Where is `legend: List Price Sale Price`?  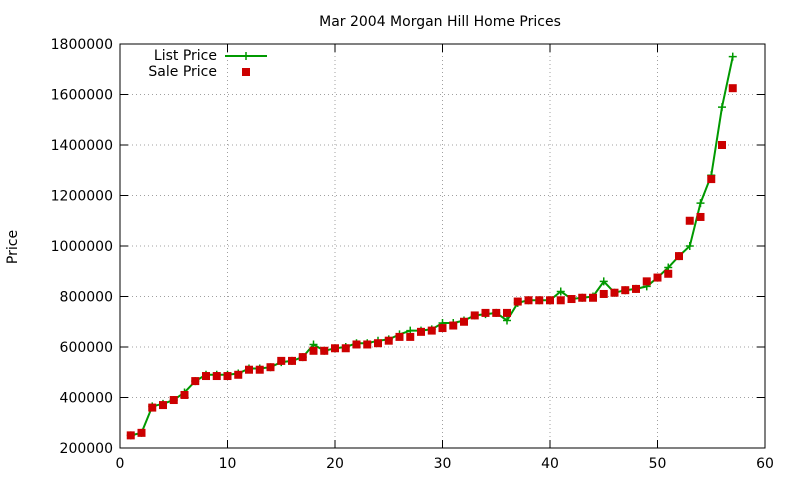
legend: List Price Sale Price is located at coordinates (207, 64).